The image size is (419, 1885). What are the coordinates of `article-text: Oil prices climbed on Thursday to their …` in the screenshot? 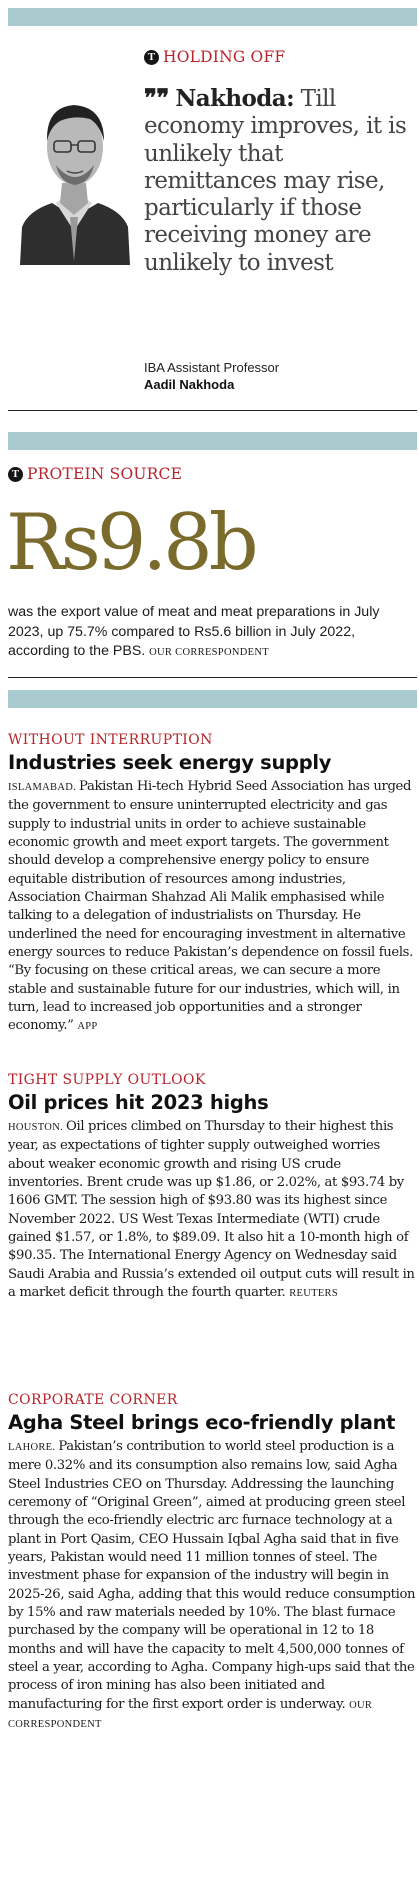 It's located at (211, 1210).